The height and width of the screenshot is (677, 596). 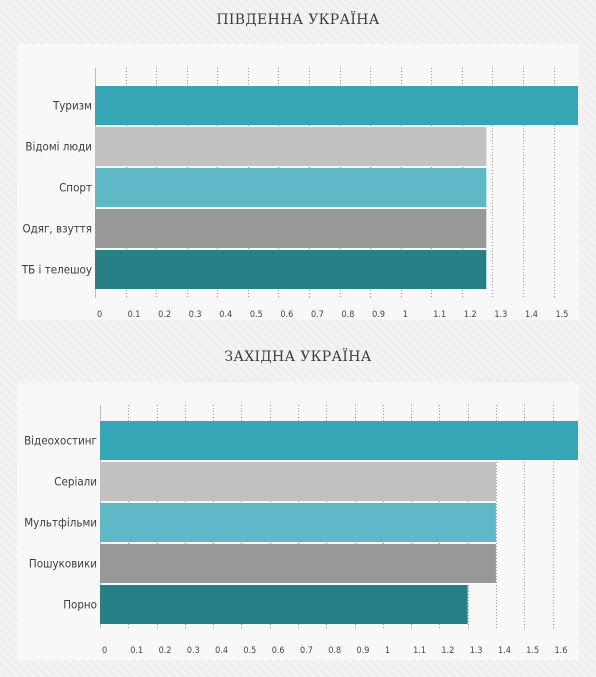 I want to click on category-label: ТБ і телешоу, so click(x=56, y=270).